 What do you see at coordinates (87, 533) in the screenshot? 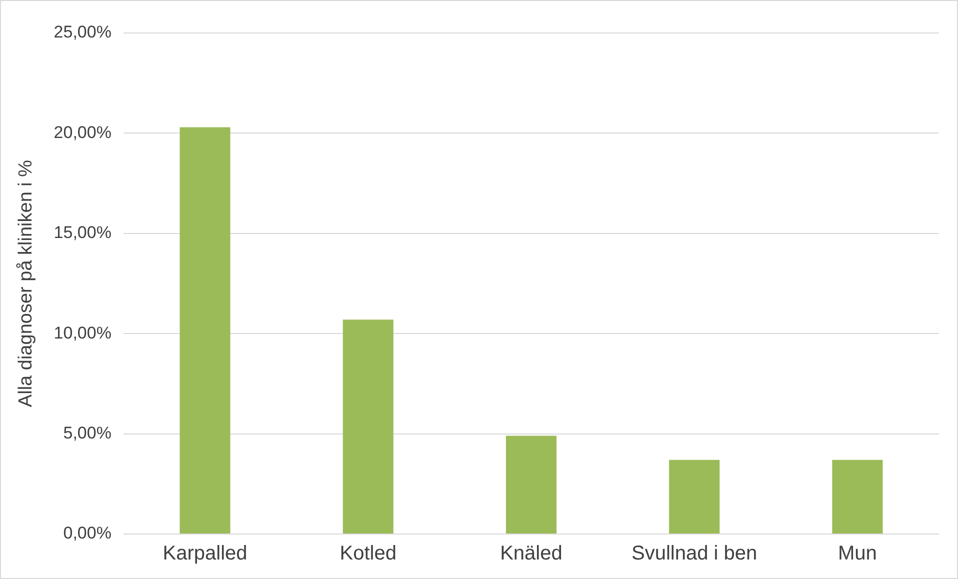
I see `y-tick-label: 0,00%` at bounding box center [87, 533].